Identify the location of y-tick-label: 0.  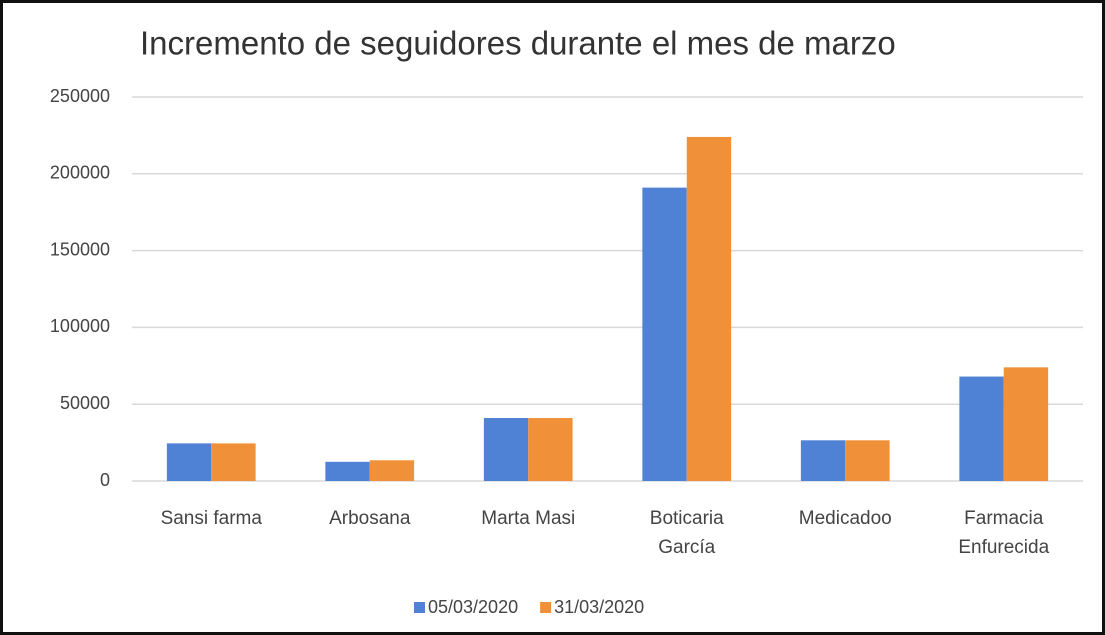
(105, 480).